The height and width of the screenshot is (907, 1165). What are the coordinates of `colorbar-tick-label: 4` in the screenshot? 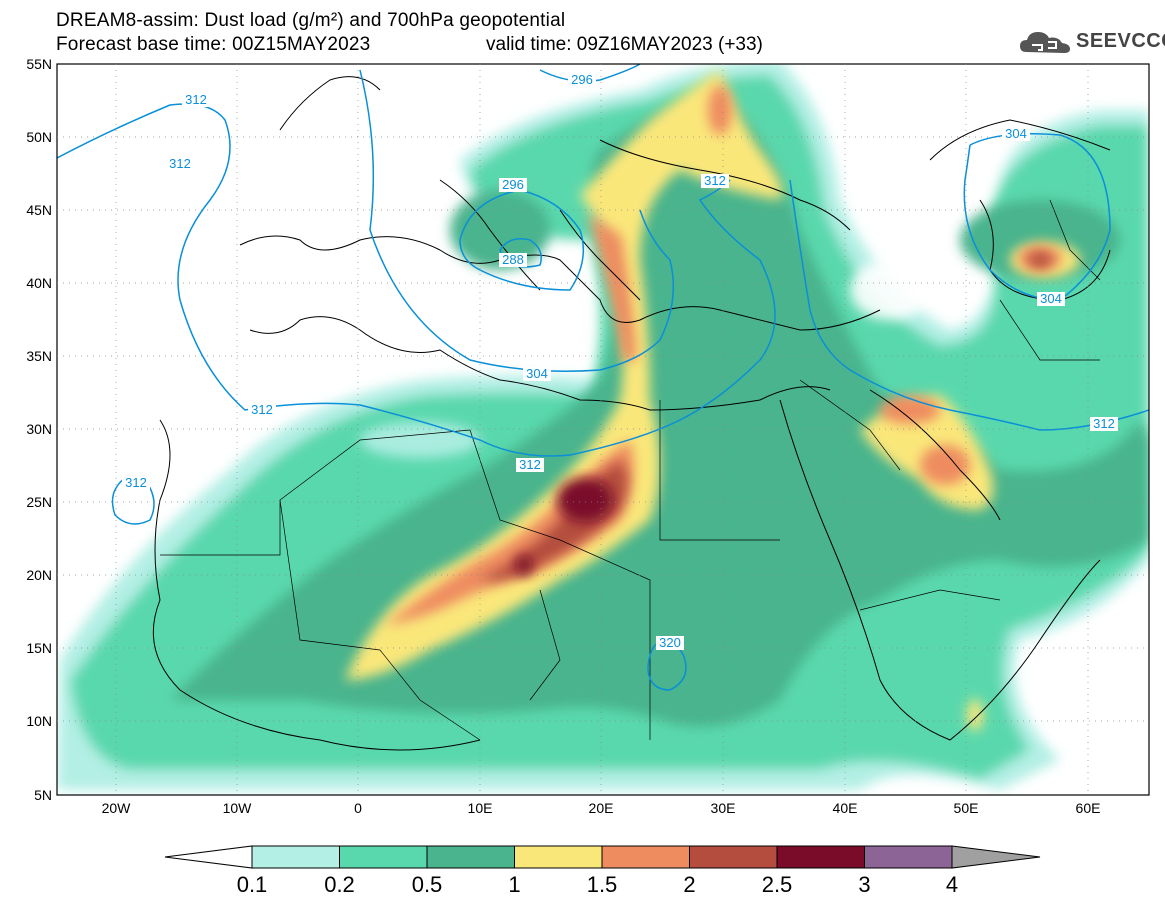 It's located at (952, 884).